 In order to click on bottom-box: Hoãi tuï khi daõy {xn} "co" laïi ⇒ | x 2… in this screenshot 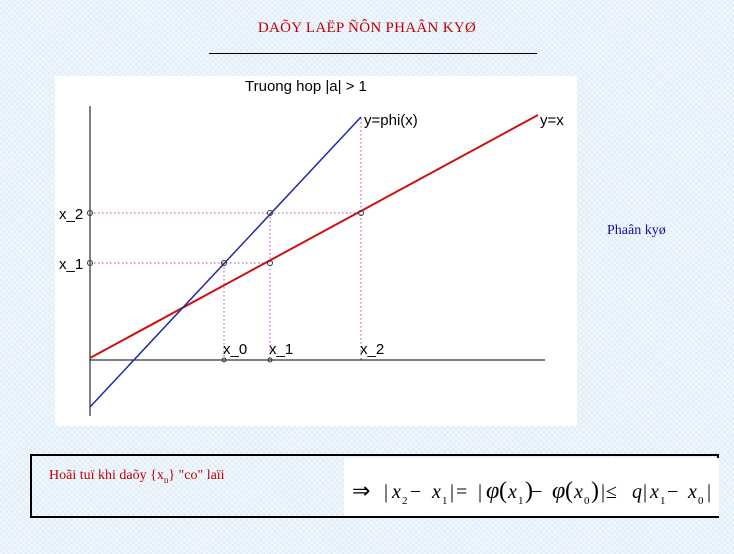, I will do `click(374, 486)`.